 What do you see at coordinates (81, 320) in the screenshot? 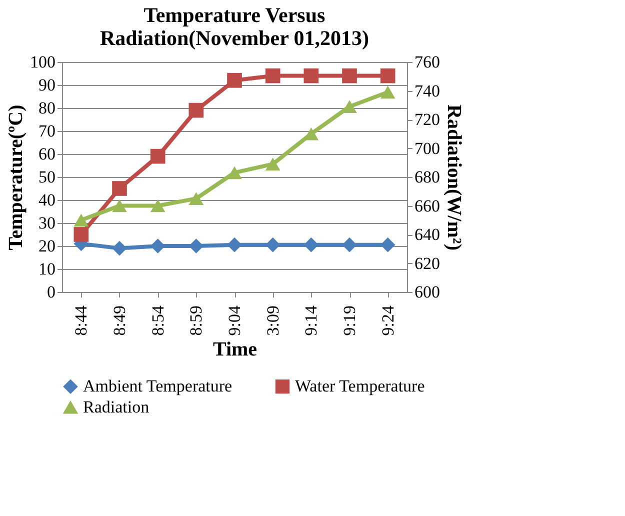
I see `x-tick-label: 8:44` at bounding box center [81, 320].